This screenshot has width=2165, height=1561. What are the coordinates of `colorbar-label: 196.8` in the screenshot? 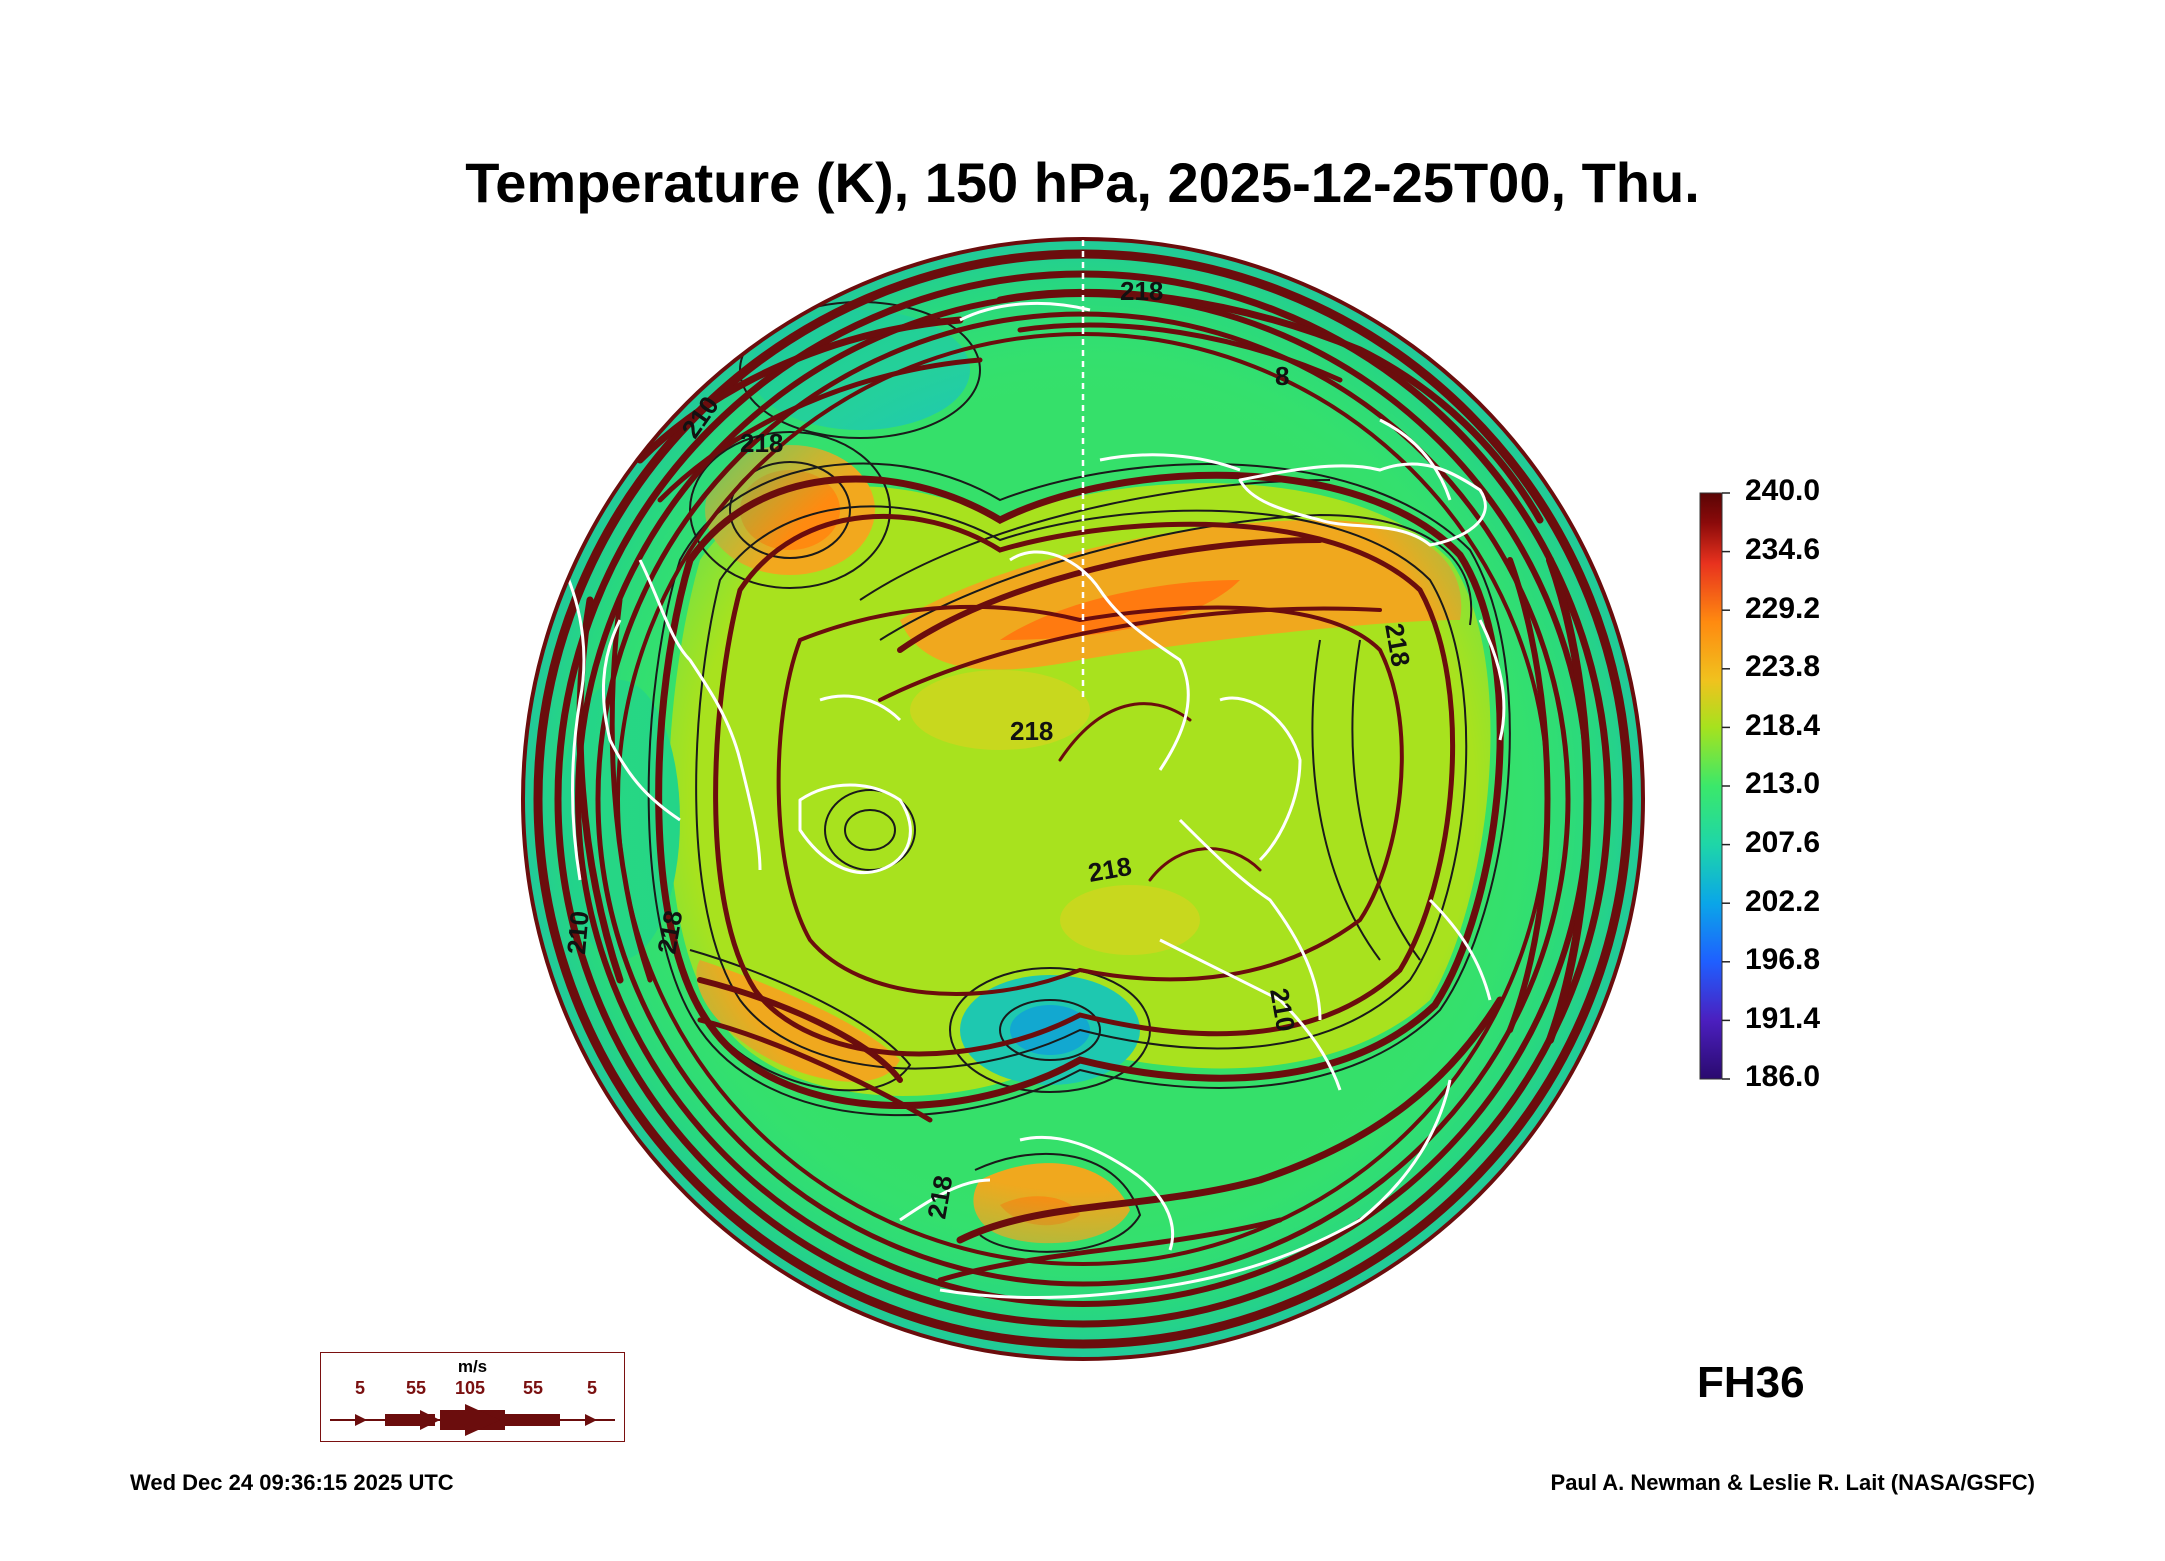 It's located at (1783, 959).